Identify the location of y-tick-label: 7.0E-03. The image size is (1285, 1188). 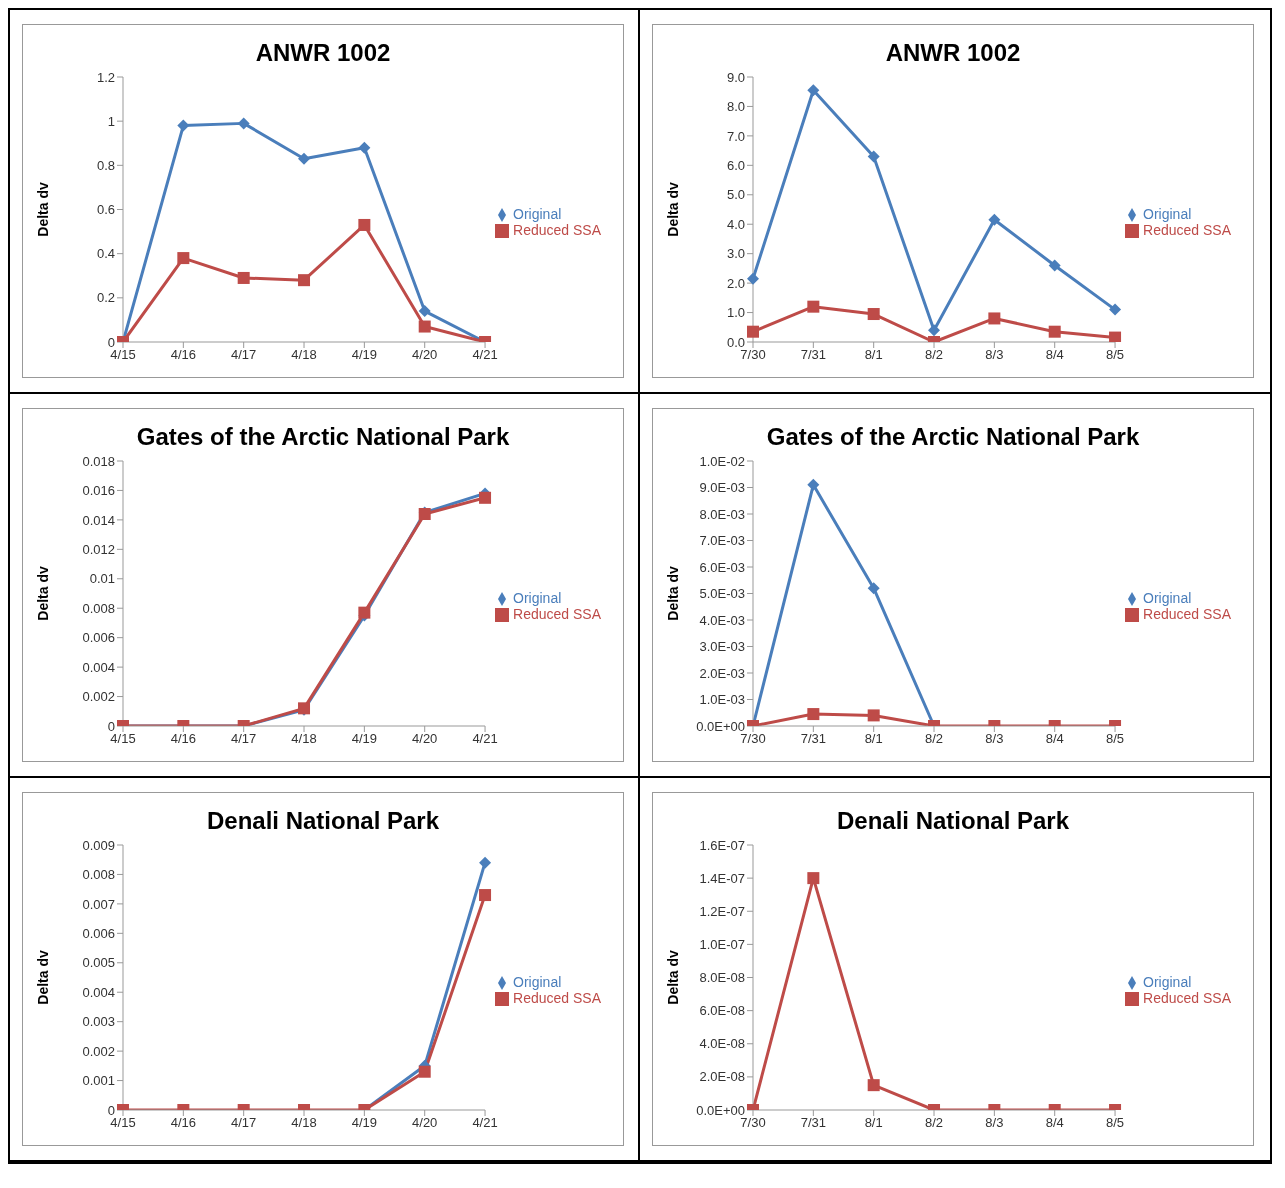
(722, 541).